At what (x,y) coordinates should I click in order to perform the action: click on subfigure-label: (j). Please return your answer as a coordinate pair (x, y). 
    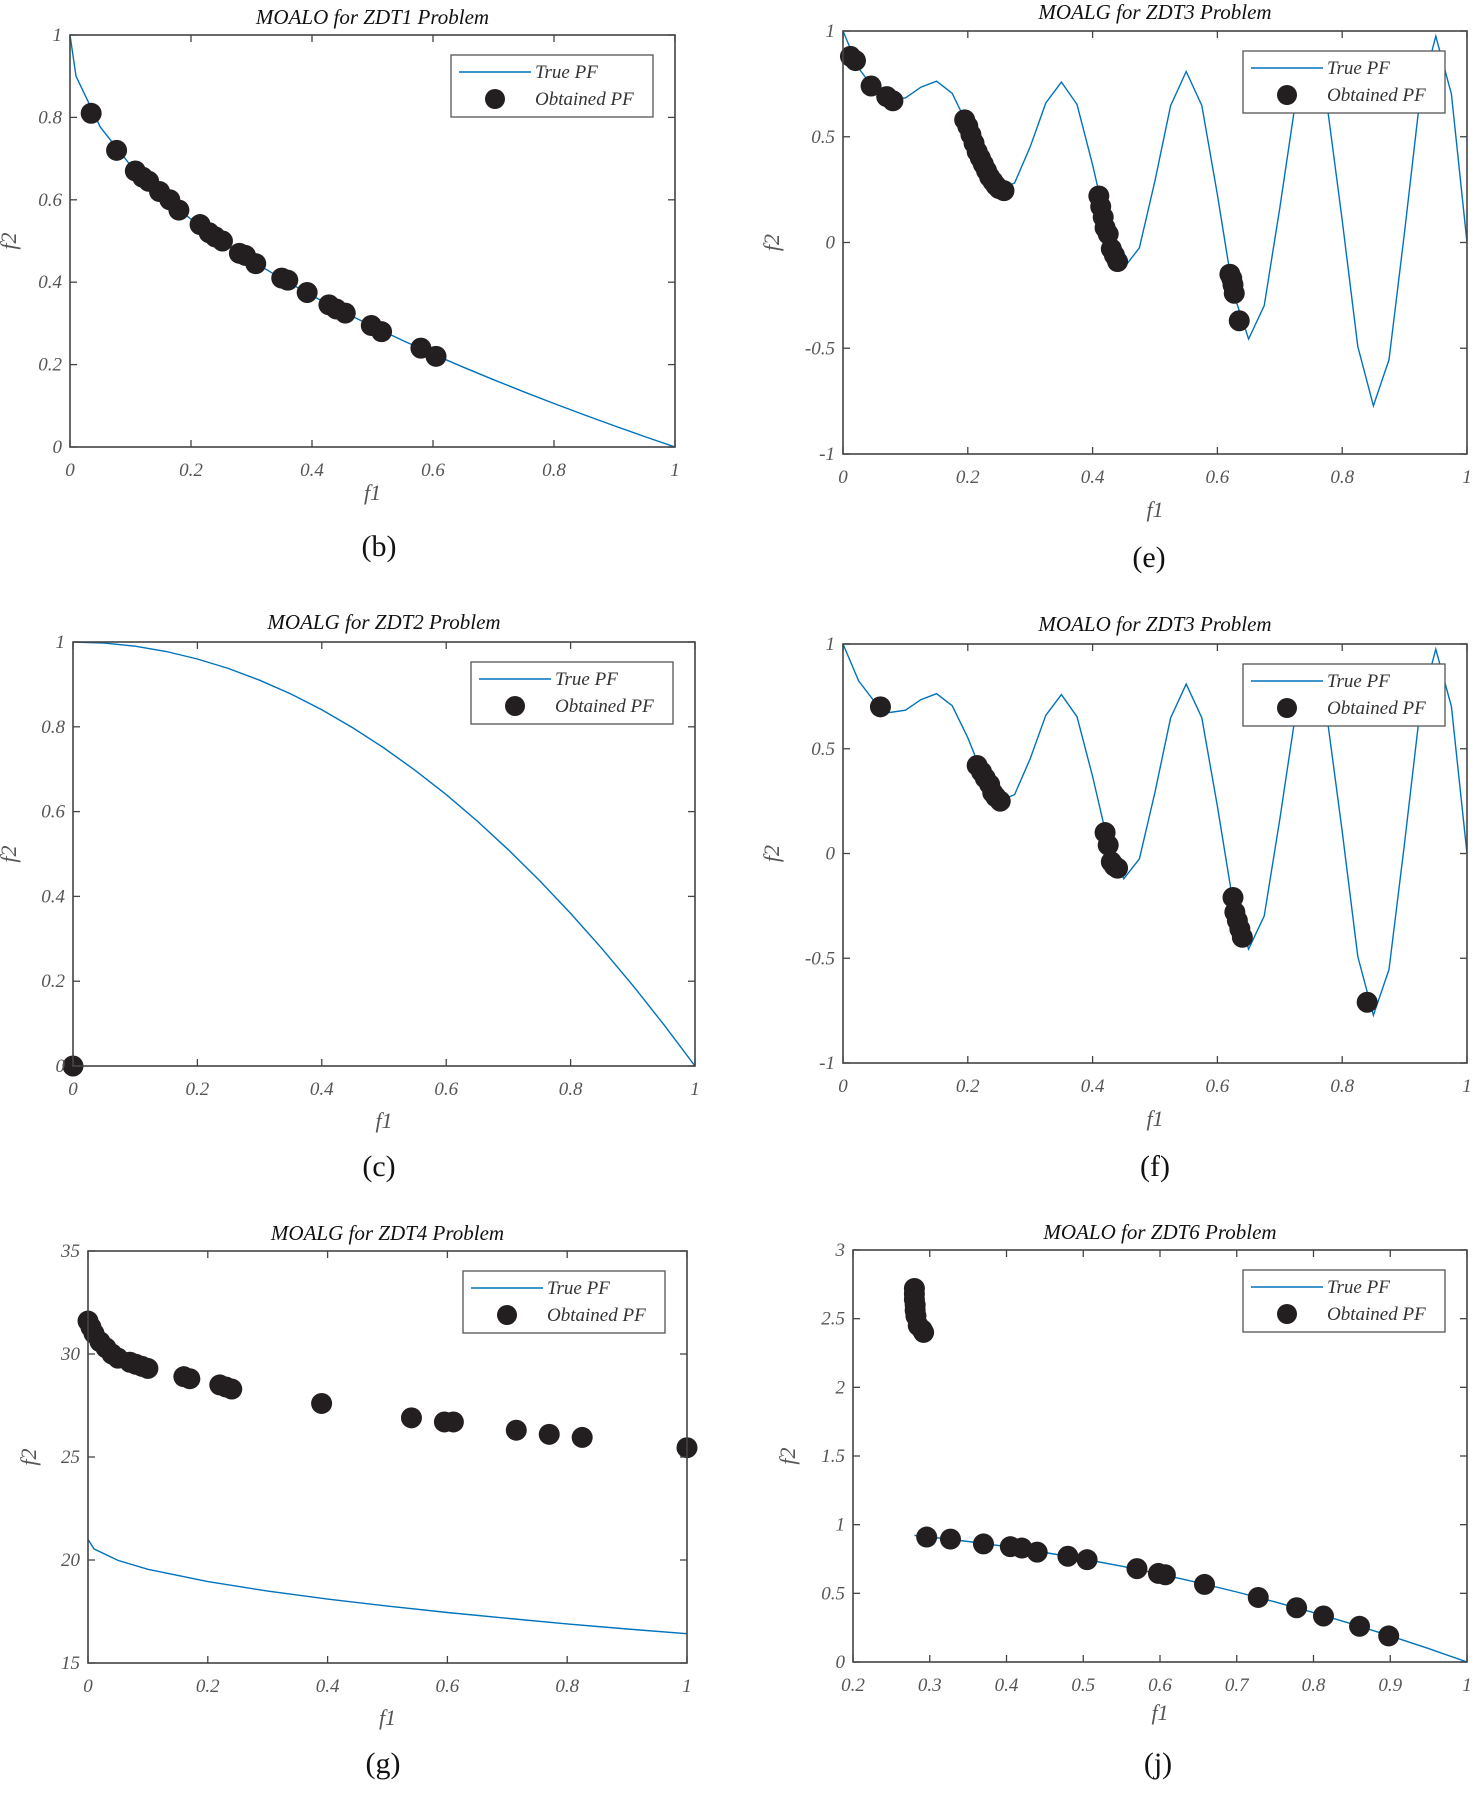
    Looking at the image, I should click on (1158, 1763).